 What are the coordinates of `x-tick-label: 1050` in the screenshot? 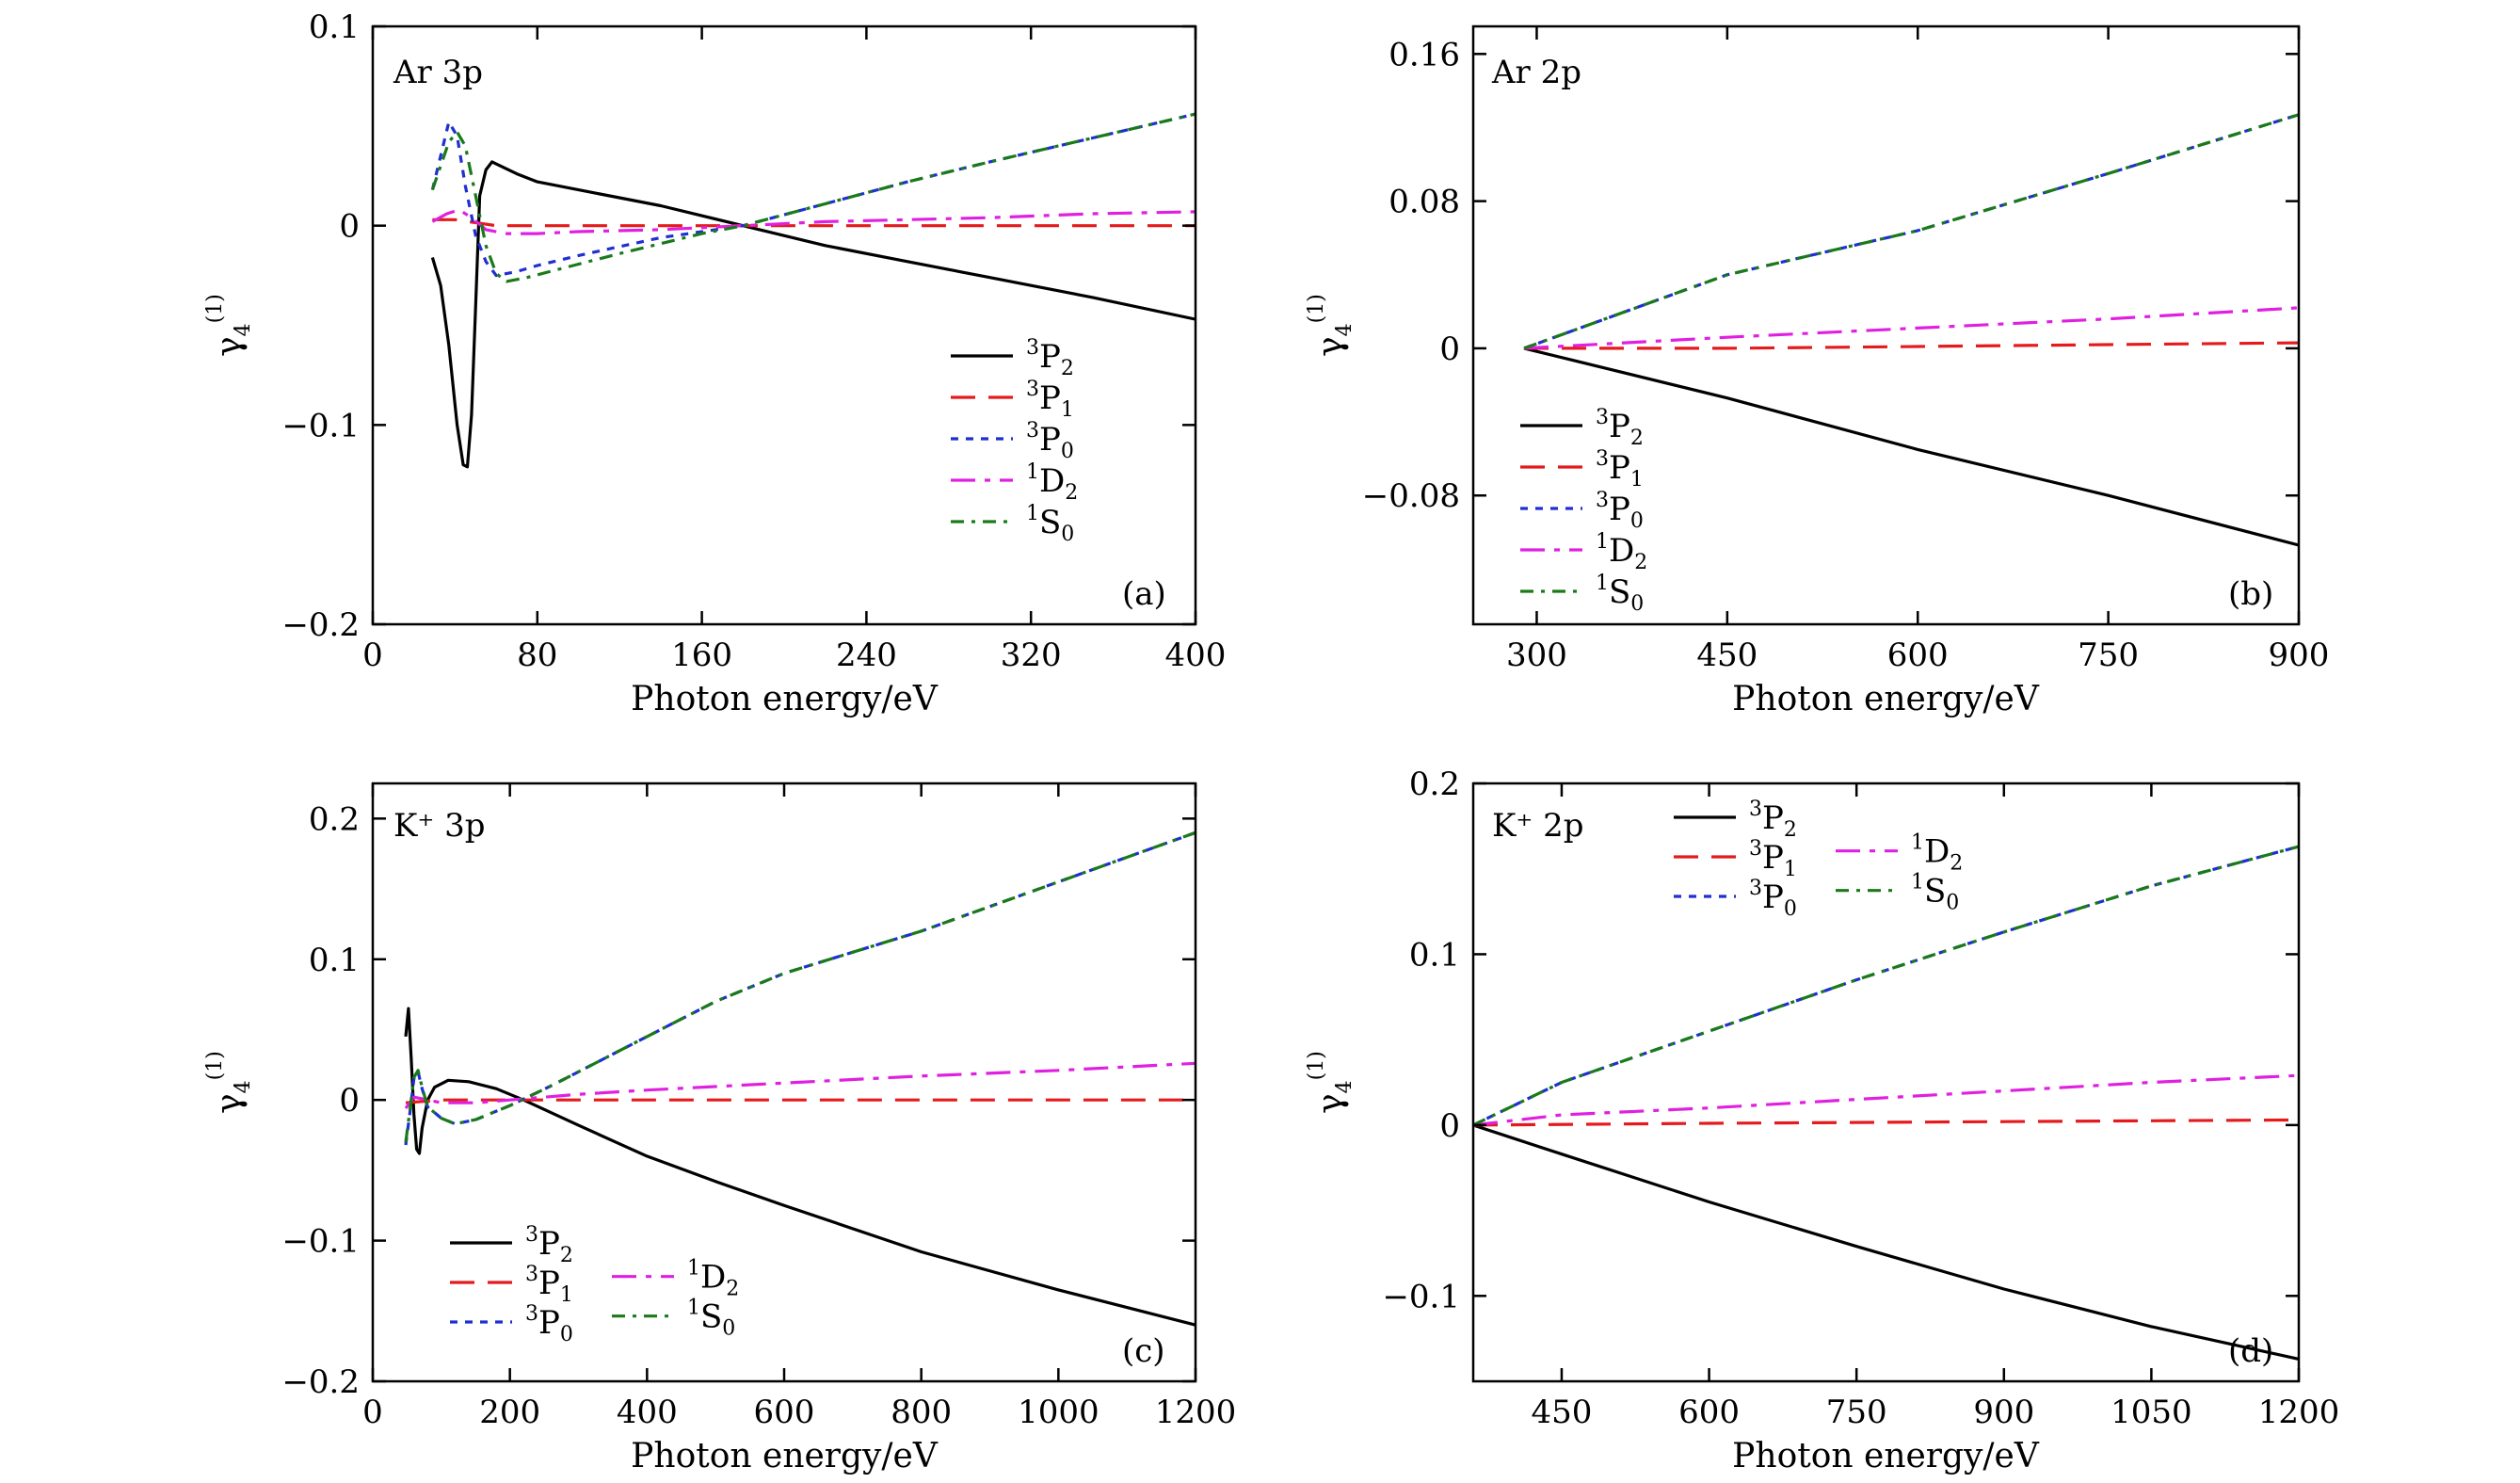 It's located at (2151, 1412).